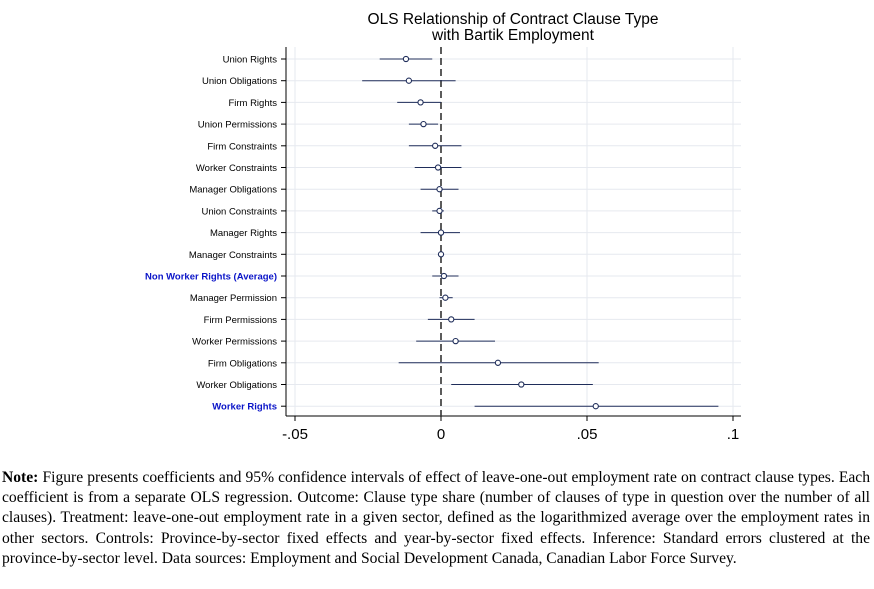 This screenshot has width=874, height=589. What do you see at coordinates (510, 434) in the screenshot?
I see `x-tick-labels: -.05 0 .05 .1` at bounding box center [510, 434].